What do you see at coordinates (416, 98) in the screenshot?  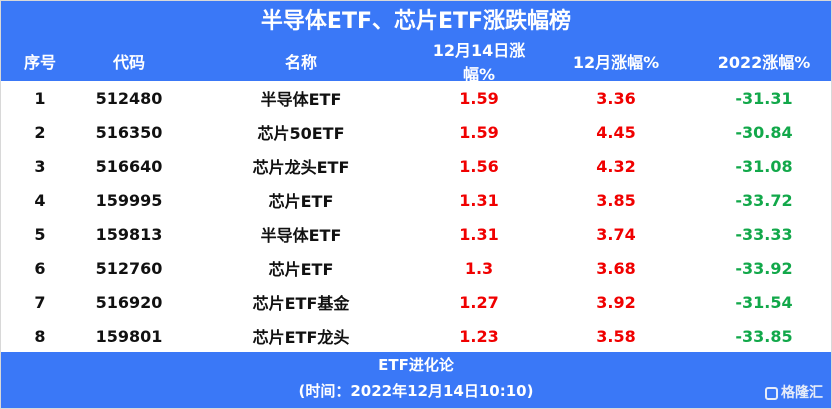 I see `table-row: 1 512480 半导体ETF 1.59 3.36 -31.31` at bounding box center [416, 98].